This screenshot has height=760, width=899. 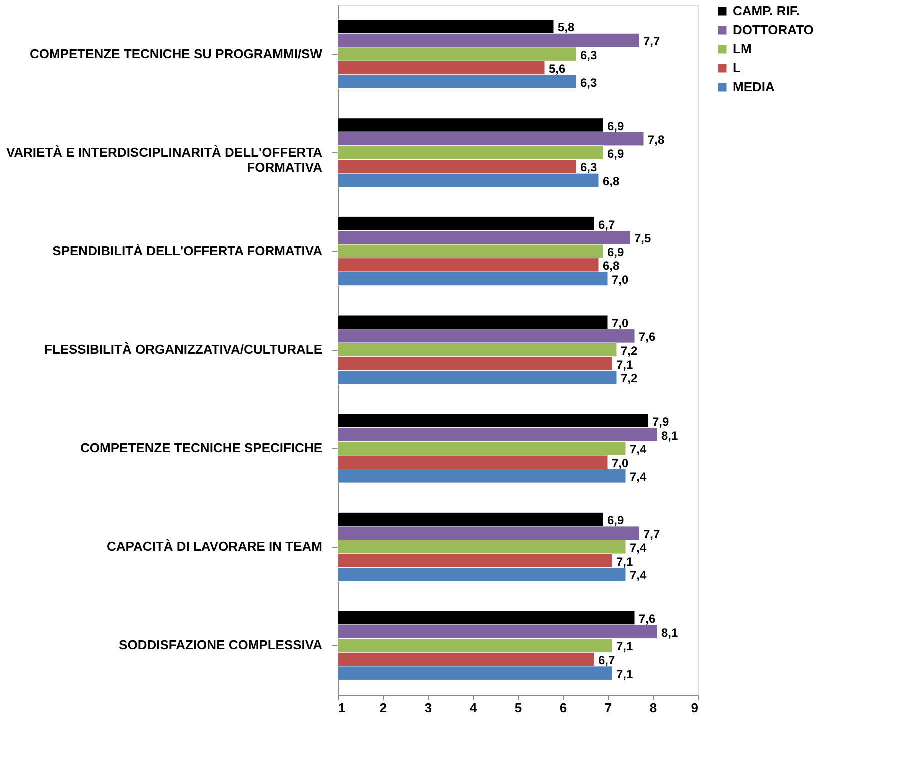 What do you see at coordinates (165, 159) in the screenshot?
I see `y-tick-label: VARIETÀ E INTERDISCIPLINARITÀ DELL'OFFERTA FORMATIVA` at bounding box center [165, 159].